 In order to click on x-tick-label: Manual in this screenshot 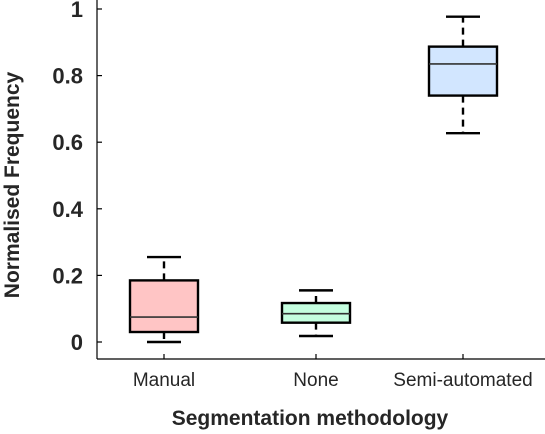, I will do `click(164, 380)`.